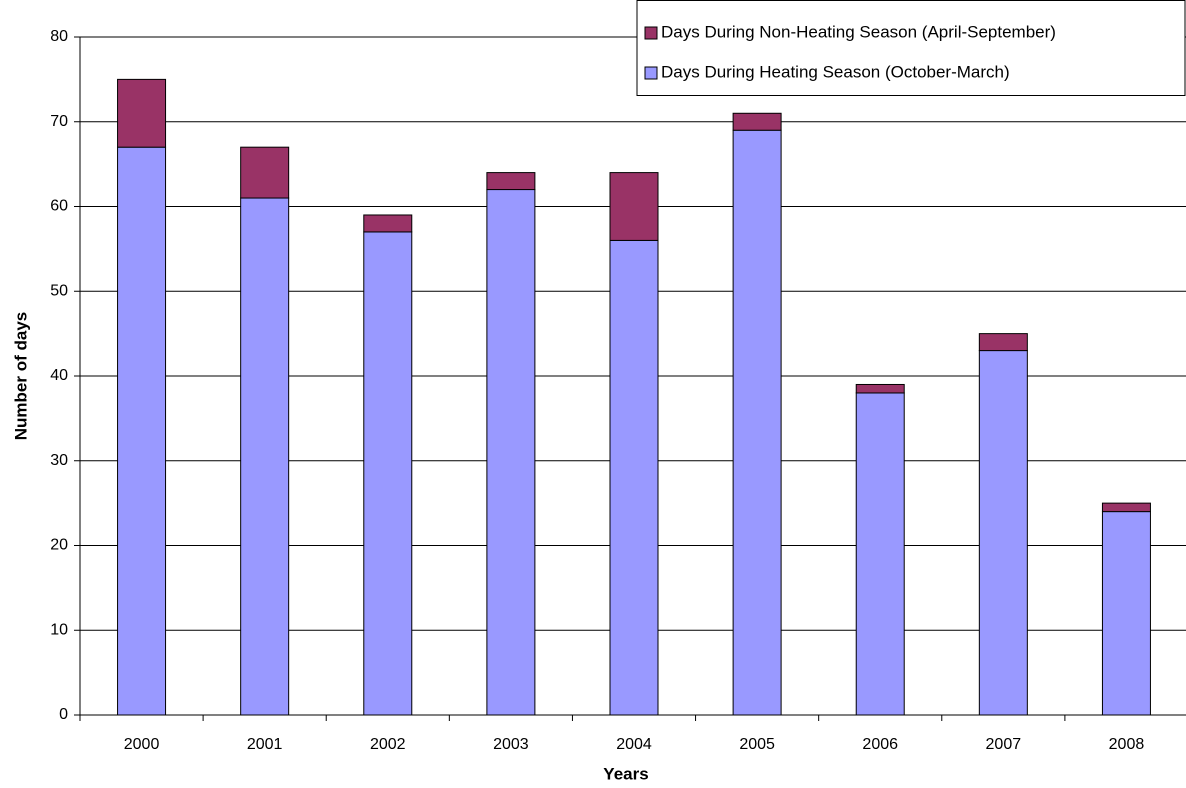 The image size is (1186, 788). Describe the element at coordinates (625, 773) in the screenshot. I see `x-axis-label: Years` at that location.